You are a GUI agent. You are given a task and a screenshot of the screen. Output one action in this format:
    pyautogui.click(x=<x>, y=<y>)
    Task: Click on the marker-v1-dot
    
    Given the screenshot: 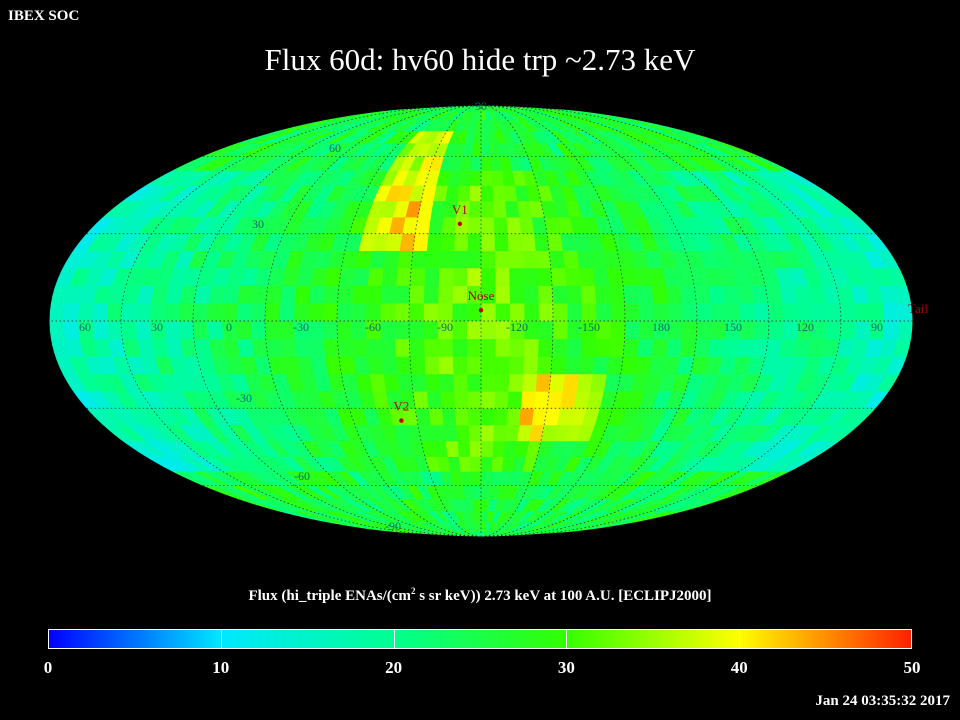 What is the action you would take?
    pyautogui.click(x=459, y=224)
    